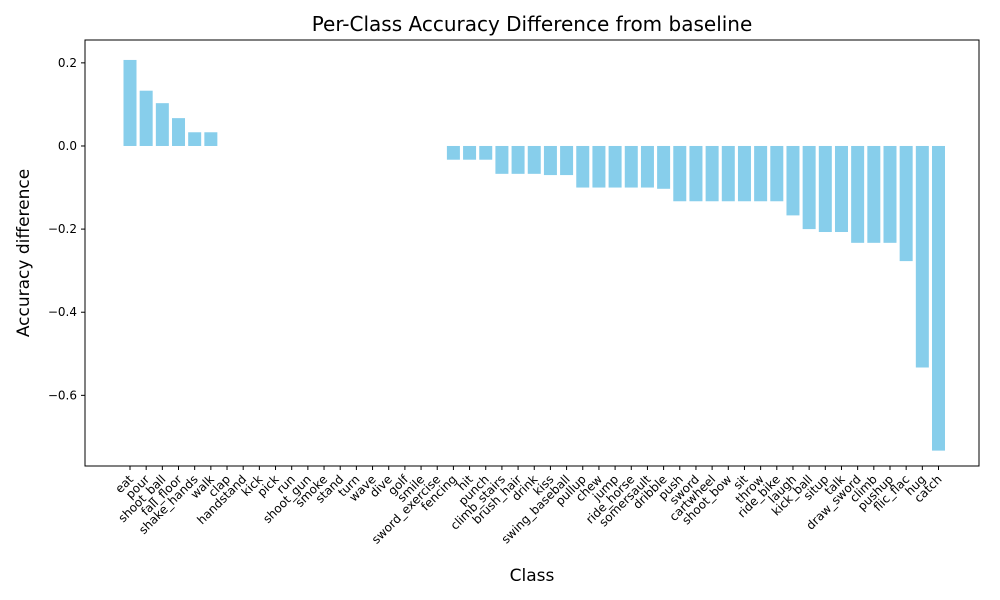  I want to click on bar-climb-stairs, so click(502, 159).